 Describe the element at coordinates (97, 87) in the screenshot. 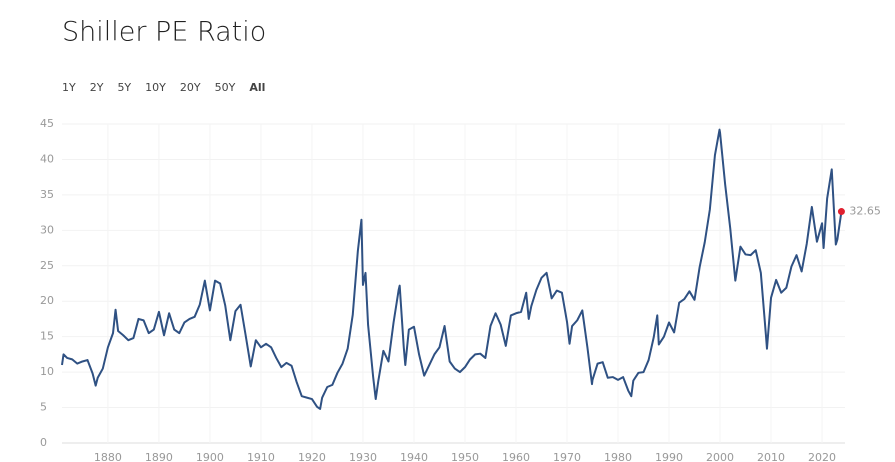

I see `range-button: 2Y` at that location.